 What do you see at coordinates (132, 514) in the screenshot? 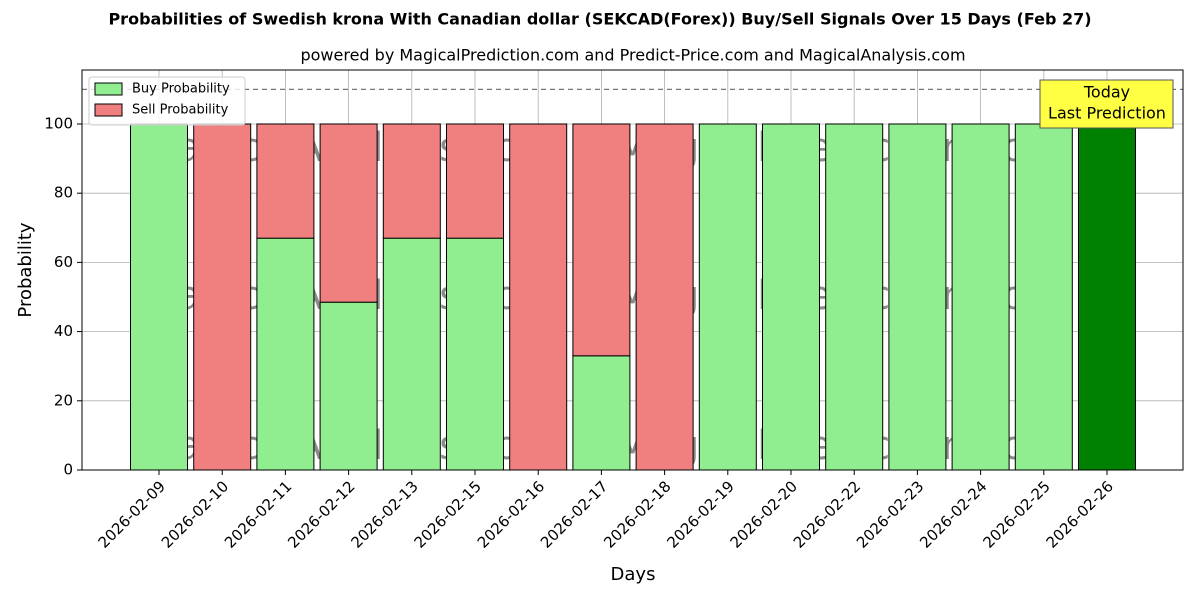
I see `x-tick-label: 2026-02-09` at bounding box center [132, 514].